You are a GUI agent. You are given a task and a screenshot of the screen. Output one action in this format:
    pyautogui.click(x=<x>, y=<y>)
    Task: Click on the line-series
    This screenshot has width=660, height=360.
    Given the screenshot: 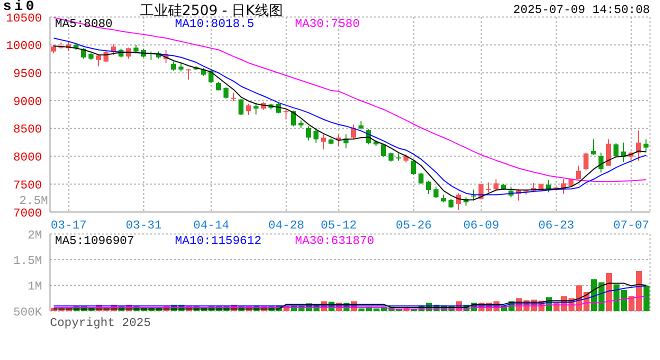 What is the action you would take?
    pyautogui.click(x=350, y=303)
    